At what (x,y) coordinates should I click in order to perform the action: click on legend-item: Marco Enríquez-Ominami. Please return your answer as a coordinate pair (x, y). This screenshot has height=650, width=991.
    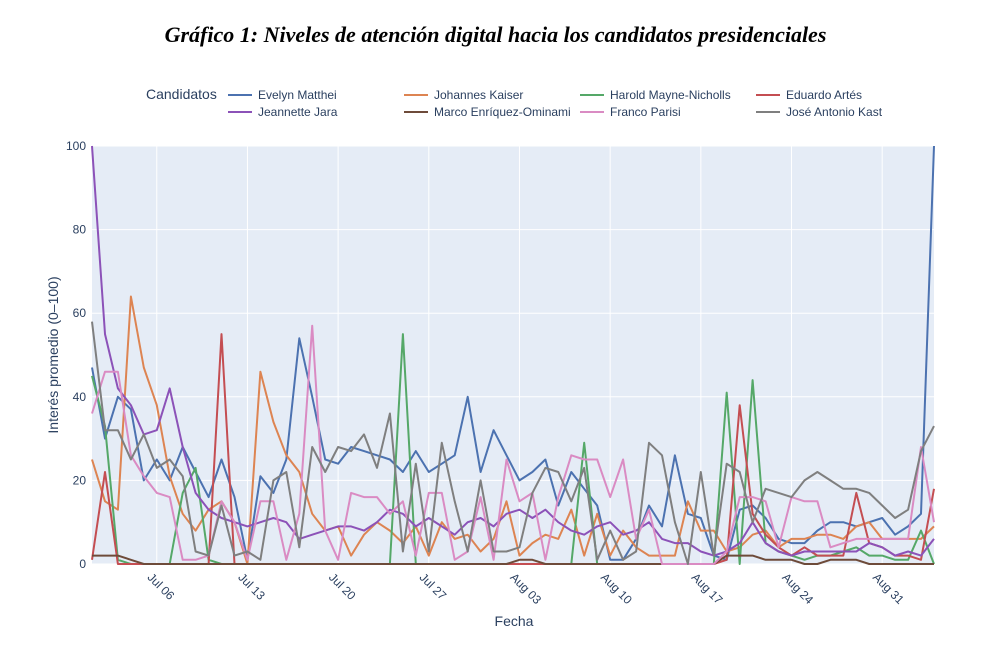
    Looking at the image, I should click on (487, 112).